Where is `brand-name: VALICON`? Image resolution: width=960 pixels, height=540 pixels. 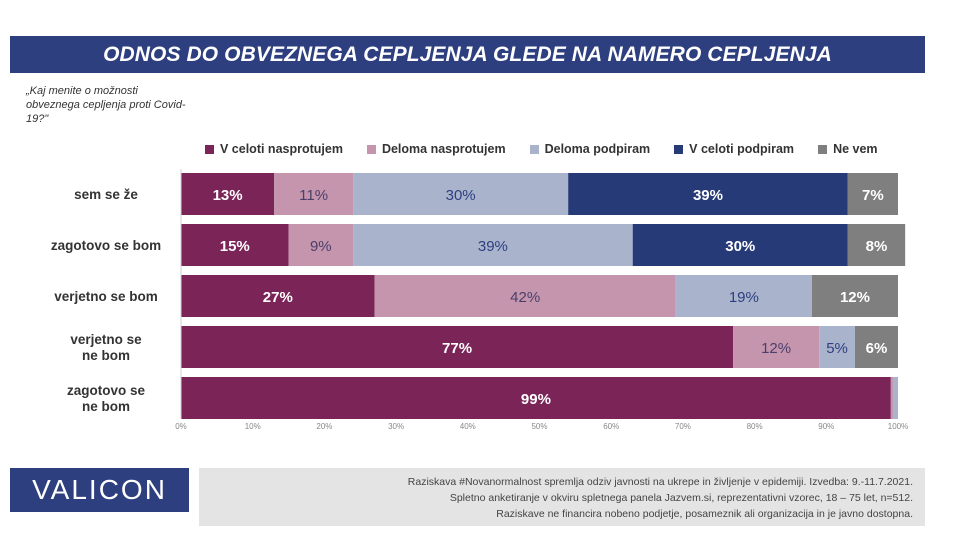
brand-name: VALICON is located at coordinates (99, 489).